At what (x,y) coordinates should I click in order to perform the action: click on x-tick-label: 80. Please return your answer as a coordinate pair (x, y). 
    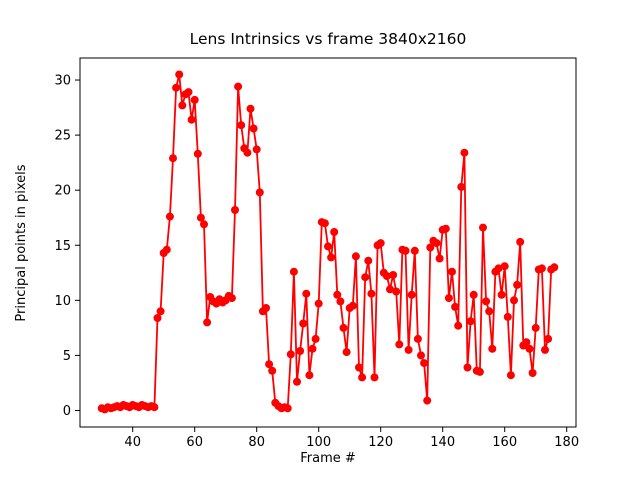
    Looking at the image, I should click on (256, 442).